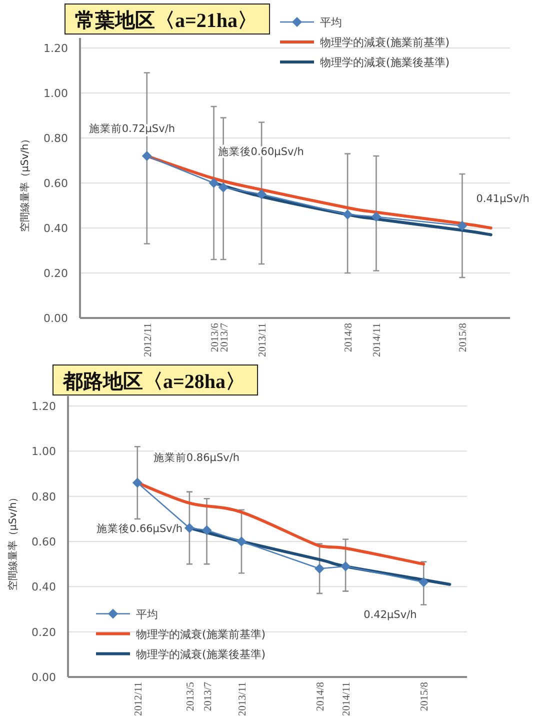  I want to click on chart-title: 常葉地区〈a=21ha〉, so click(166, 21).